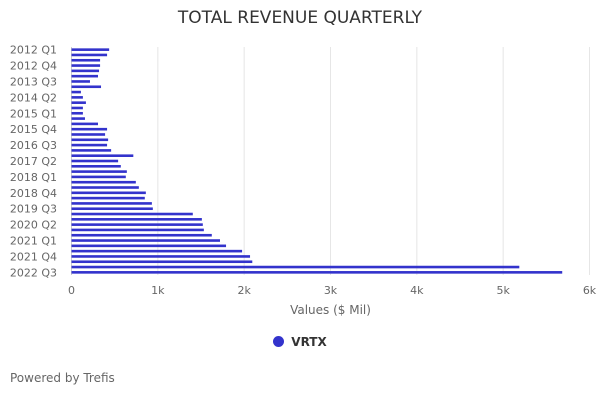 The width and height of the screenshot is (600, 400). I want to click on y-tick-label: 2013 Q3, so click(33, 81).